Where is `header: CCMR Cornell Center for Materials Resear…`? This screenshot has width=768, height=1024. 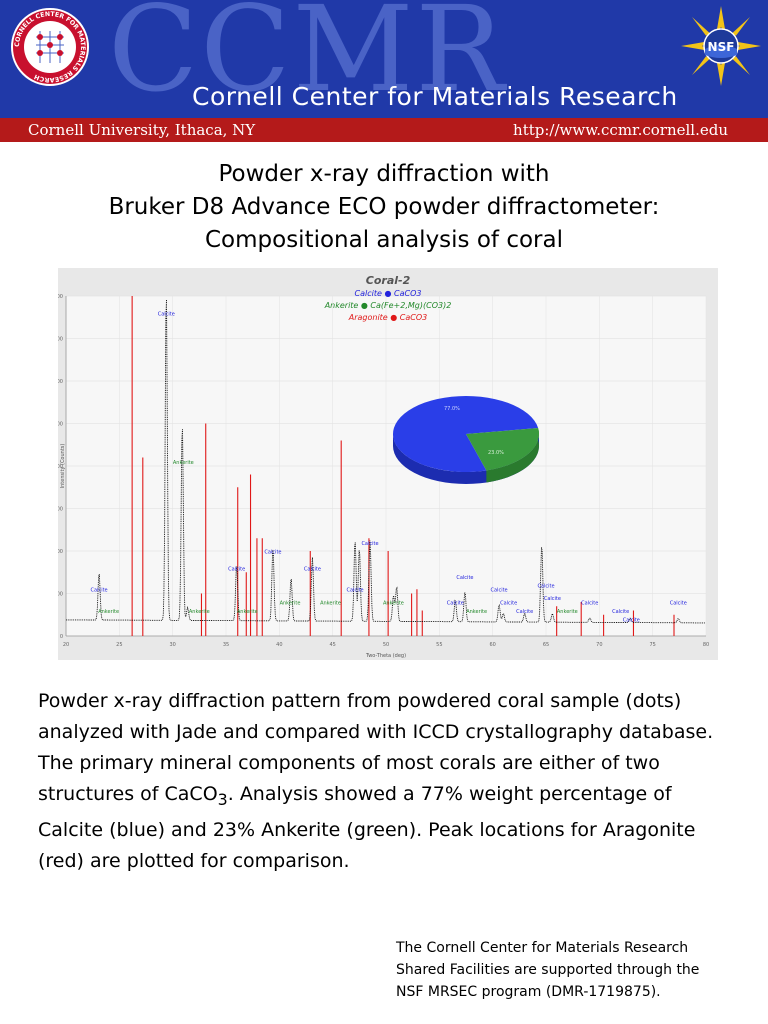 header: CCMR Cornell Center for Materials Resear… is located at coordinates (384, 71).